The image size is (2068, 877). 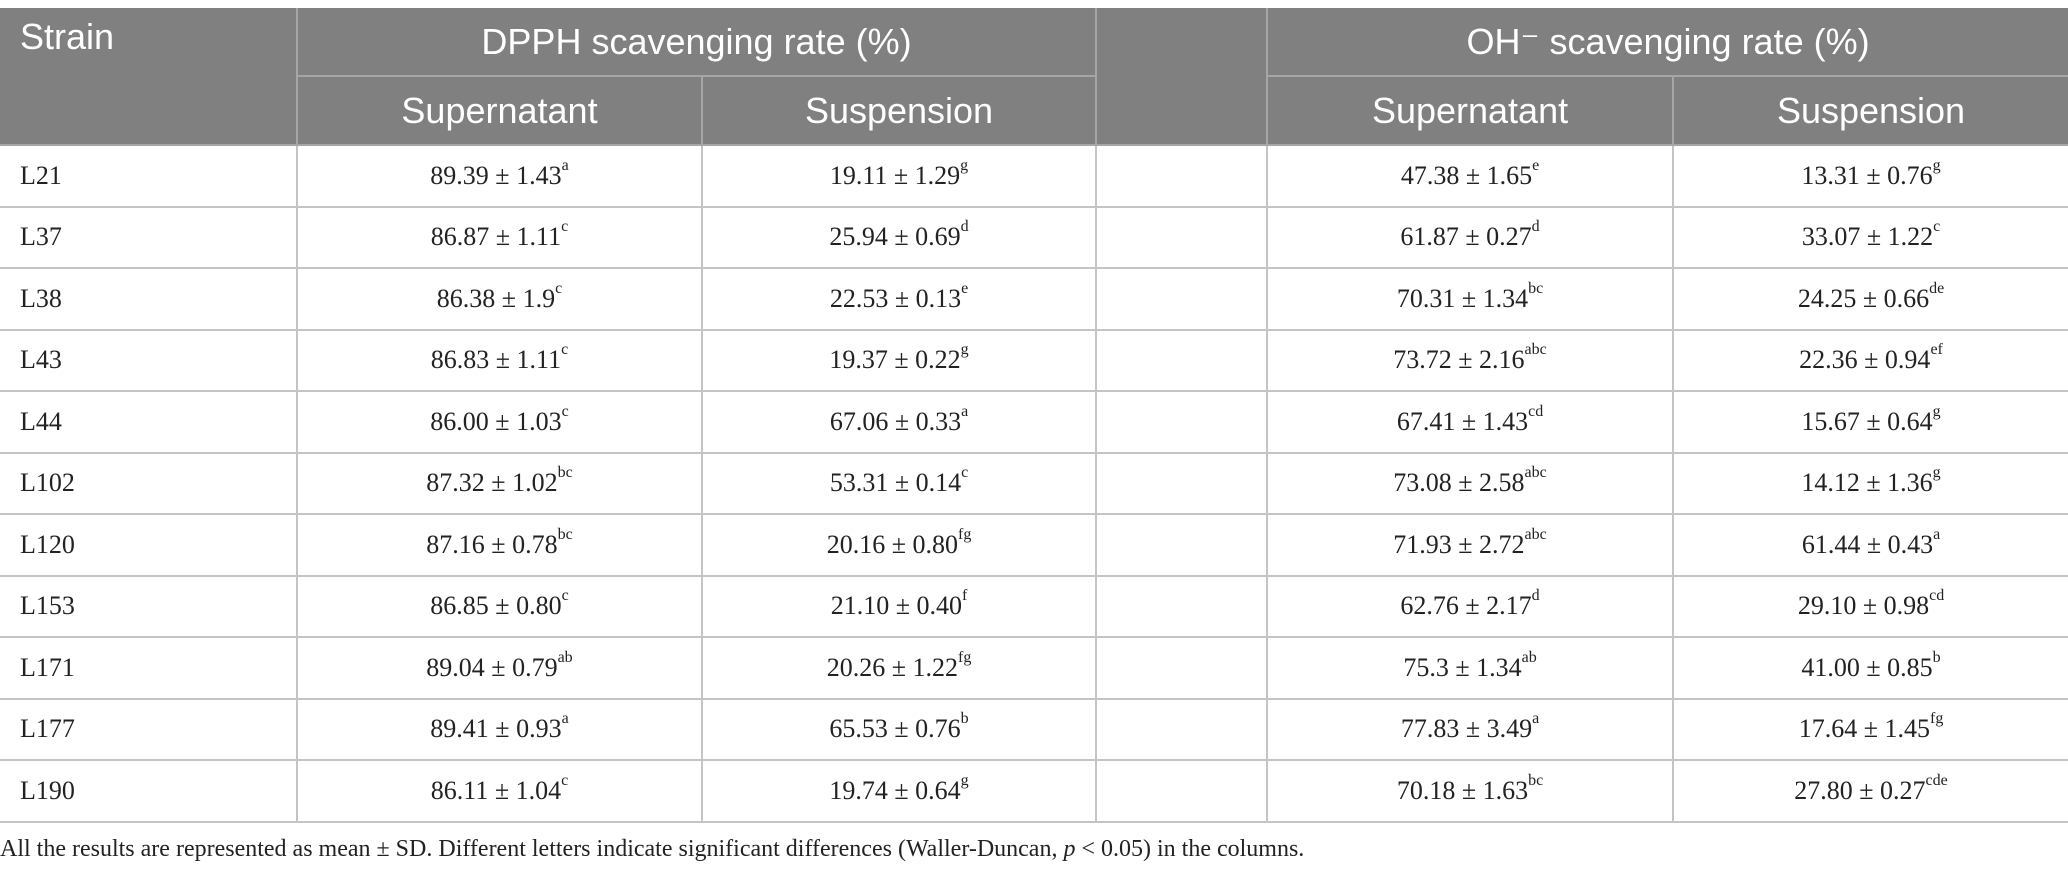 I want to click on value-text: 70.31 ± 1.34, so click(x=1462, y=298).